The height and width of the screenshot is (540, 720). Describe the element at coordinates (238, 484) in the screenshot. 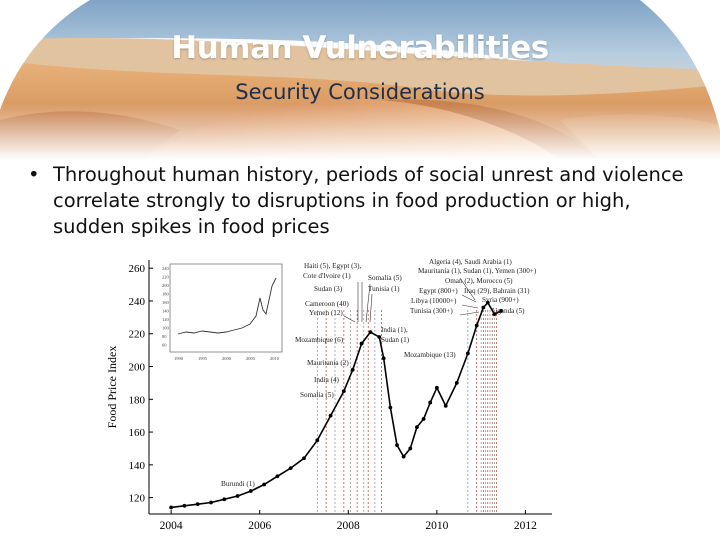

I see `annotation-label: Burundi (1)` at that location.